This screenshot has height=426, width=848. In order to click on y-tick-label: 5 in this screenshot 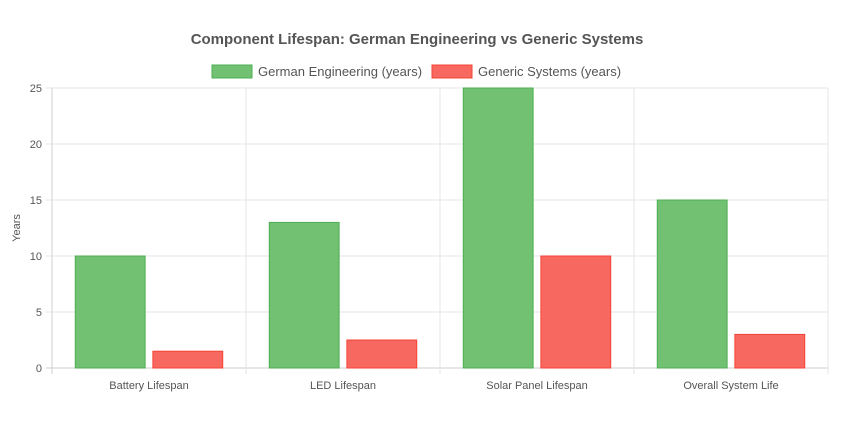, I will do `click(39, 313)`.